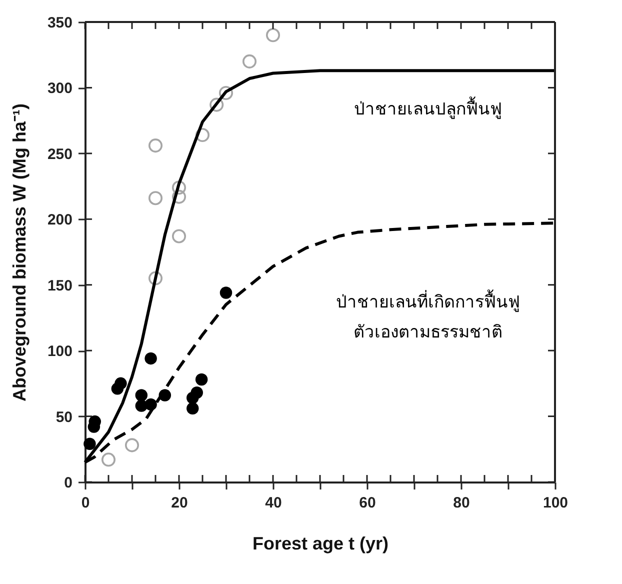 Image resolution: width=622 pixels, height=584 pixels. Describe the element at coordinates (179, 503) in the screenshot. I see `x-tick-label: 20` at that location.